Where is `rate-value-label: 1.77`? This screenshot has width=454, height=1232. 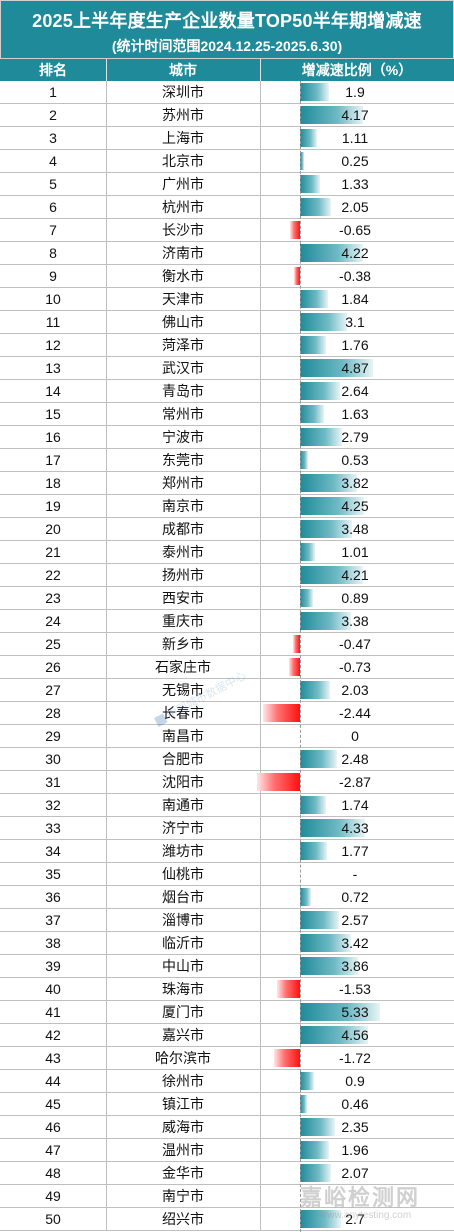 rate-value-label: 1.77 is located at coordinates (355, 851).